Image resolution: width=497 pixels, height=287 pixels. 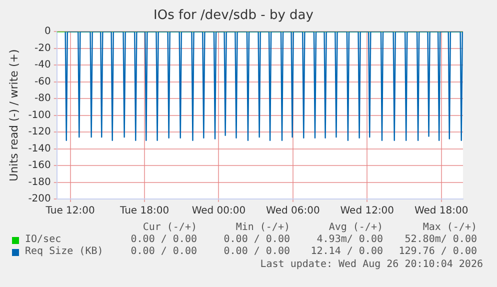 What do you see at coordinates (39, 166) in the screenshot?
I see `y-tick-label: -160` at bounding box center [39, 166].